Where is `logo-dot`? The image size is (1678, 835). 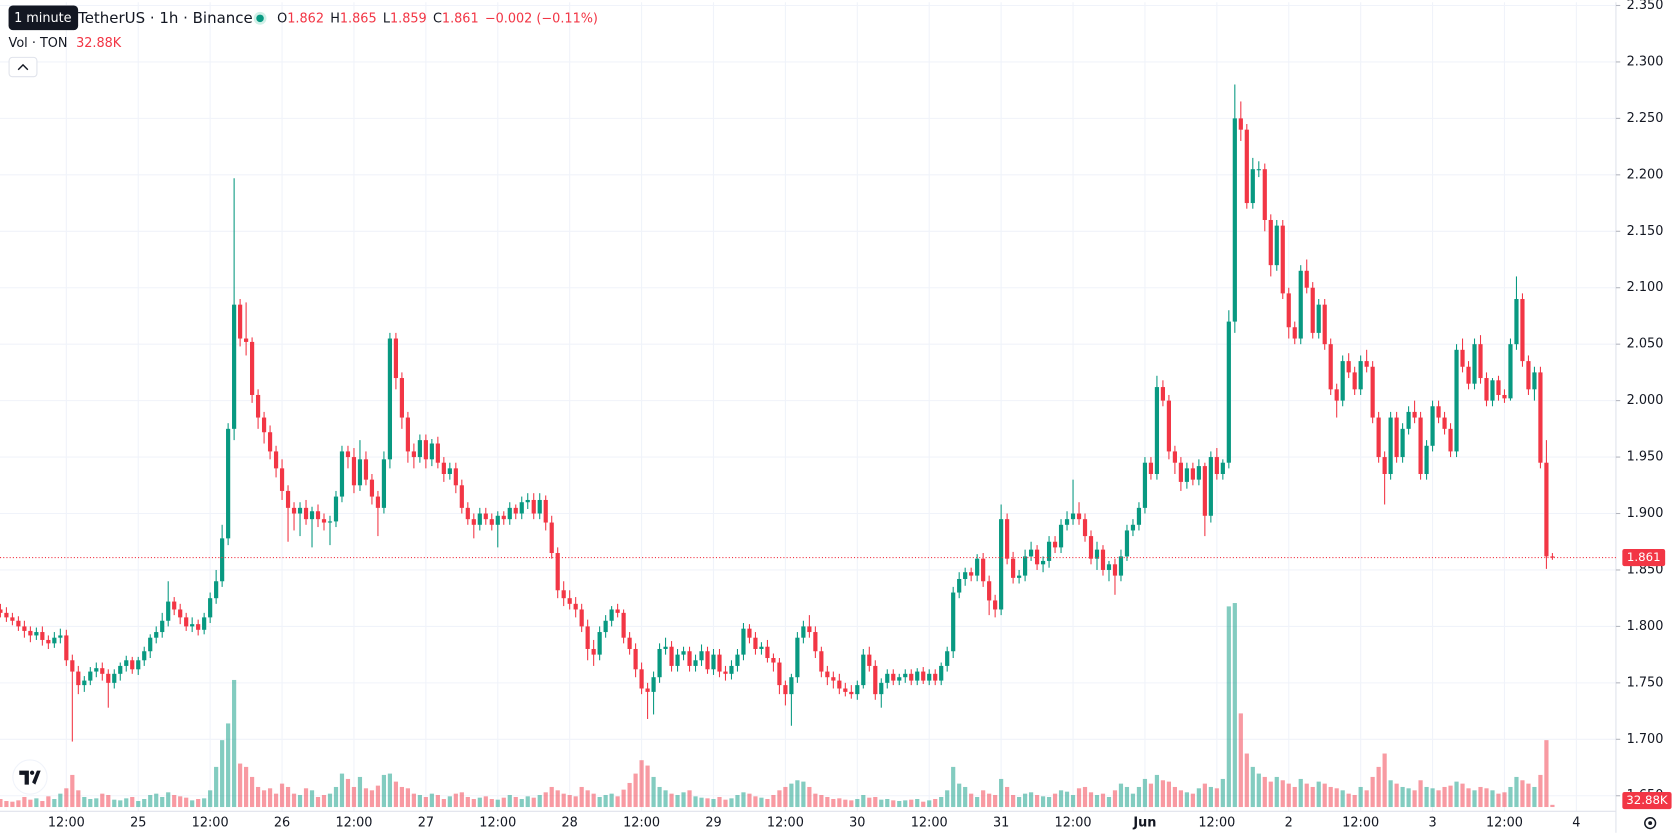
logo-dot is located at coordinates (32, 772).